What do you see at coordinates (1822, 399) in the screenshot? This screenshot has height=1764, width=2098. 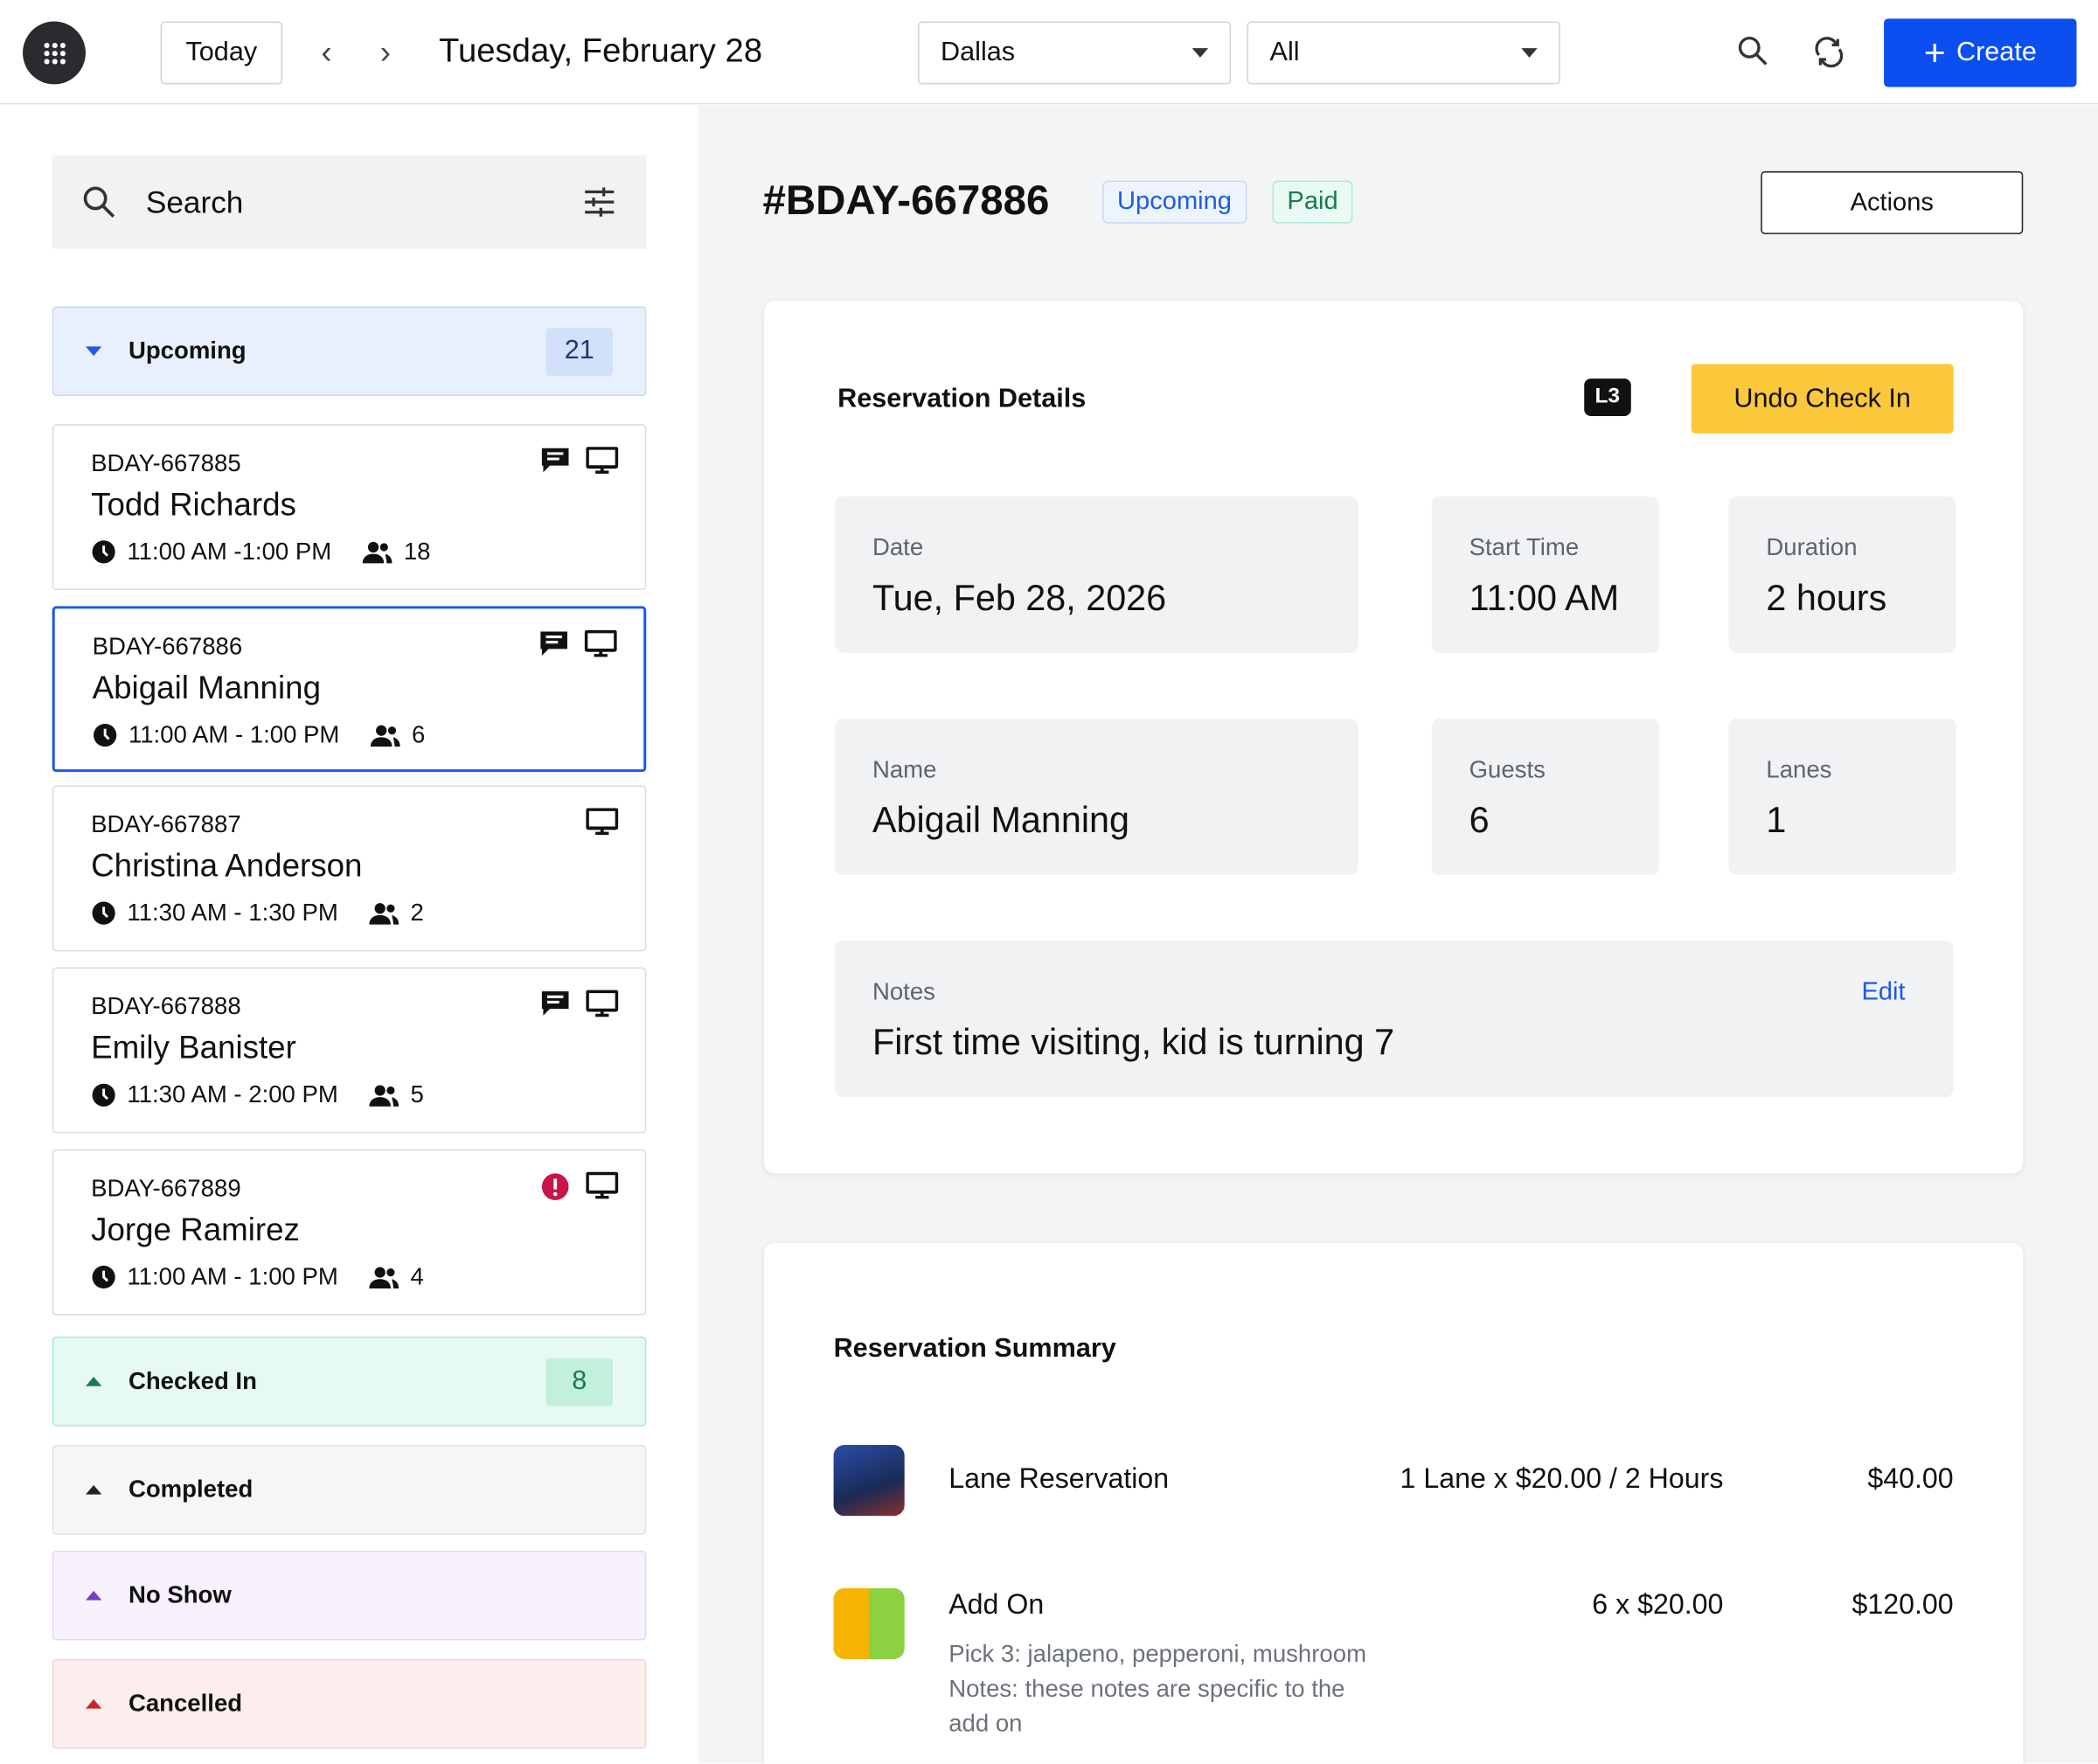 I see `undo-check-in-button: Undo Check In` at bounding box center [1822, 399].